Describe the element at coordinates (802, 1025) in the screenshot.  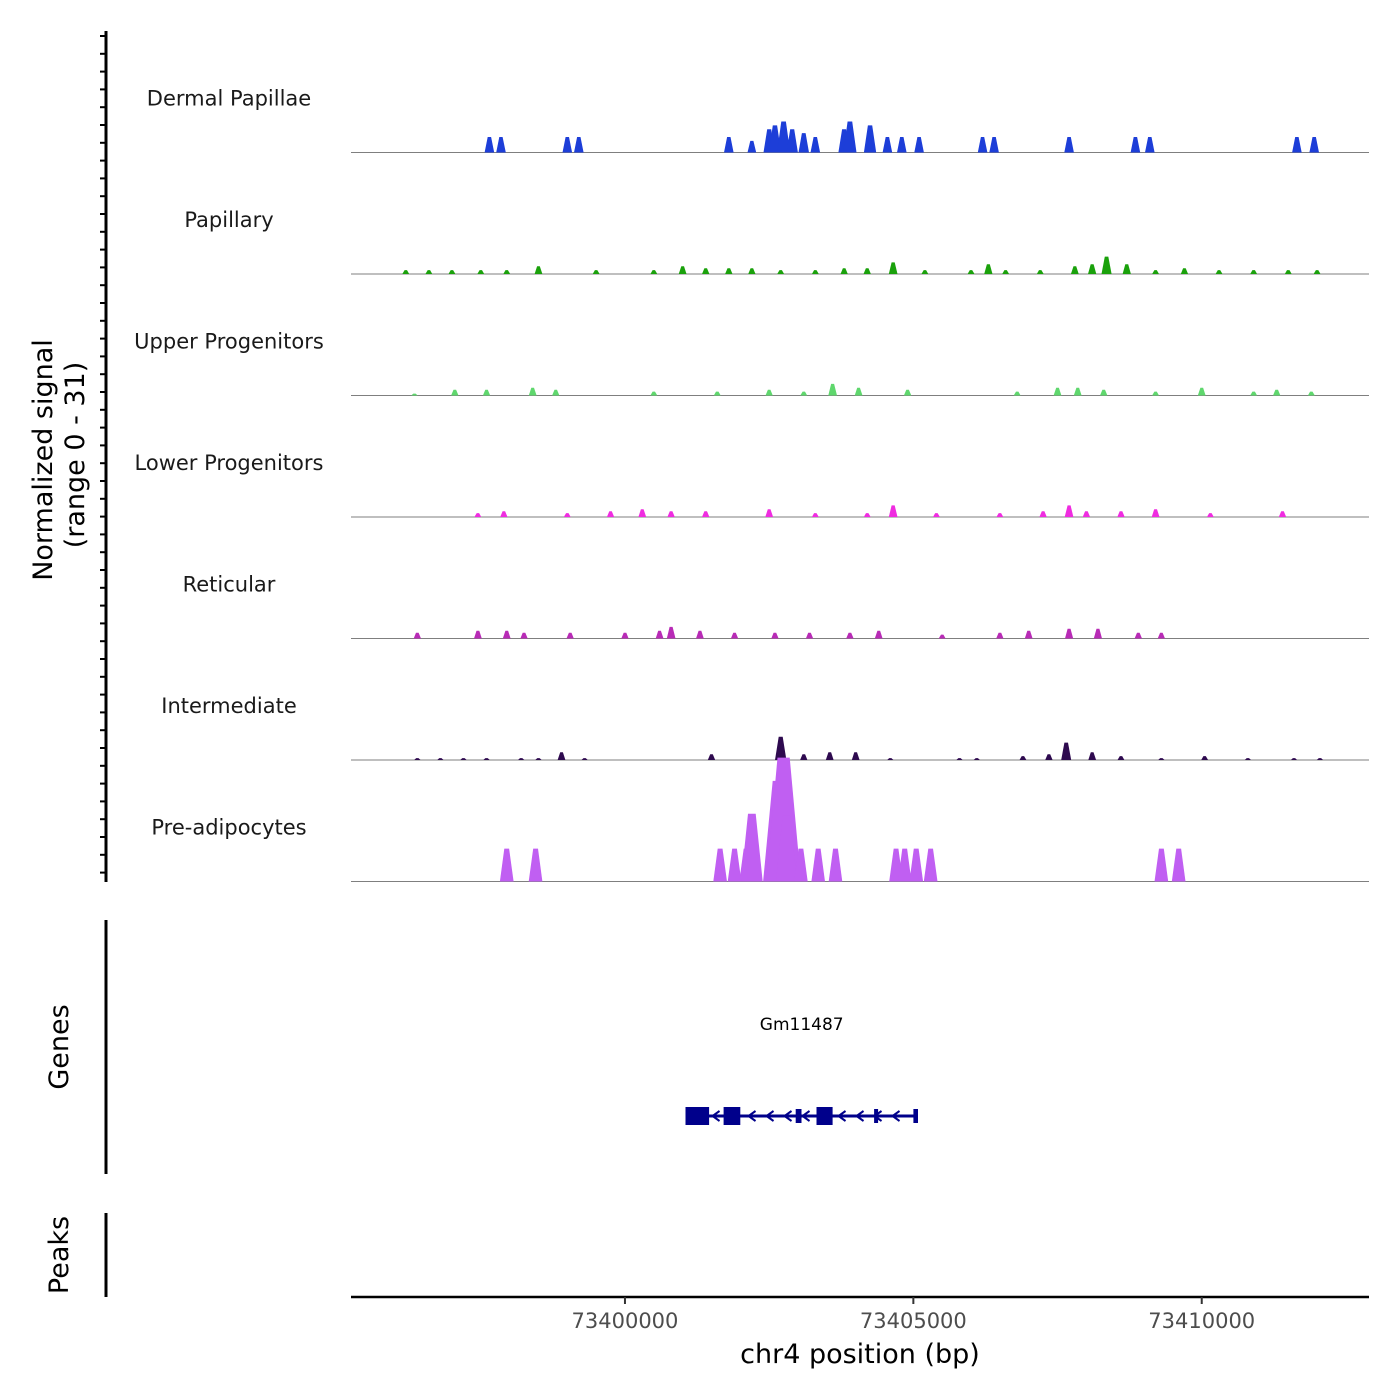
I see `gene-name: Gm11487` at that location.